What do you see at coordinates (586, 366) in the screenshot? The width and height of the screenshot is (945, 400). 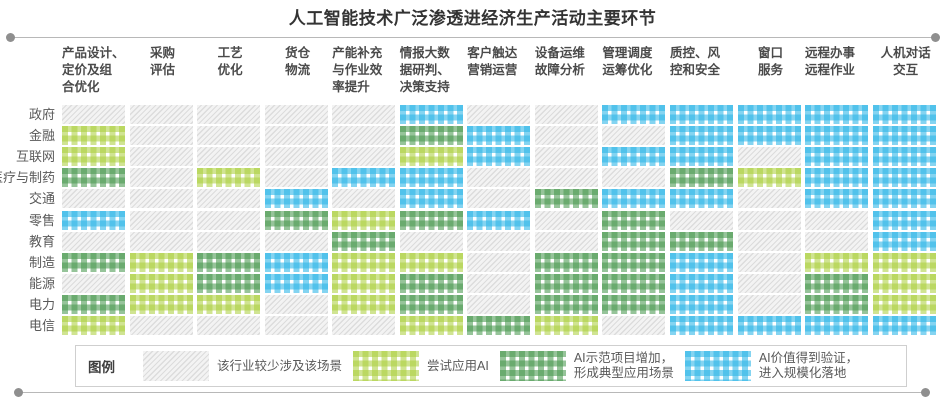 I see `legend-item: AI示范项目增加， 形成典型应用场景` at bounding box center [586, 366].